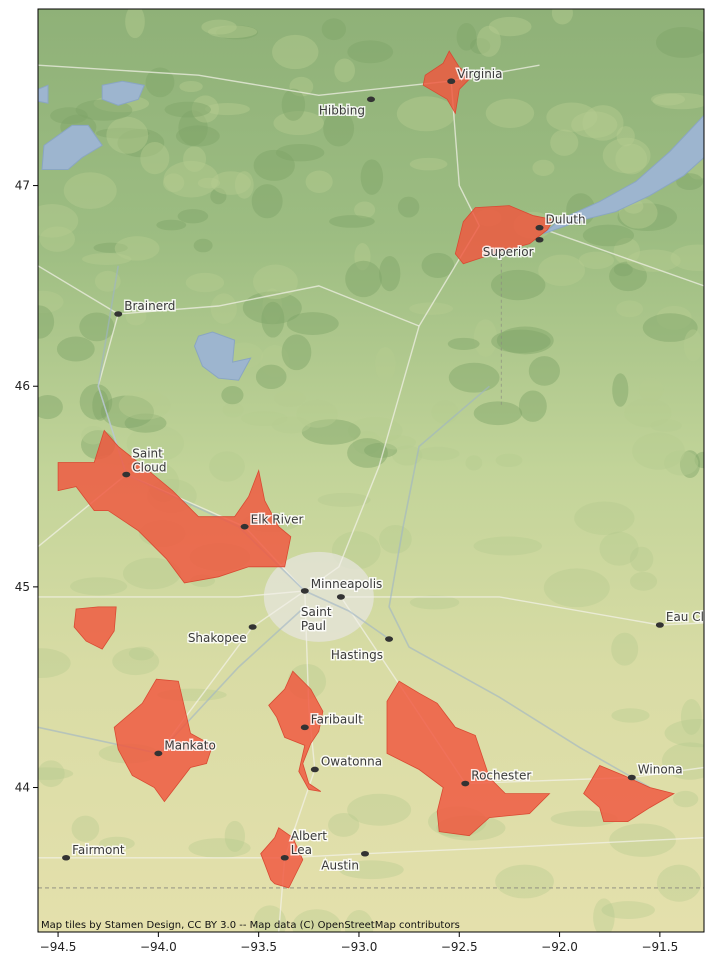 Image resolution: width=714 pixels, height=967 pixels. I want to click on city-label: Austin, so click(340, 866).